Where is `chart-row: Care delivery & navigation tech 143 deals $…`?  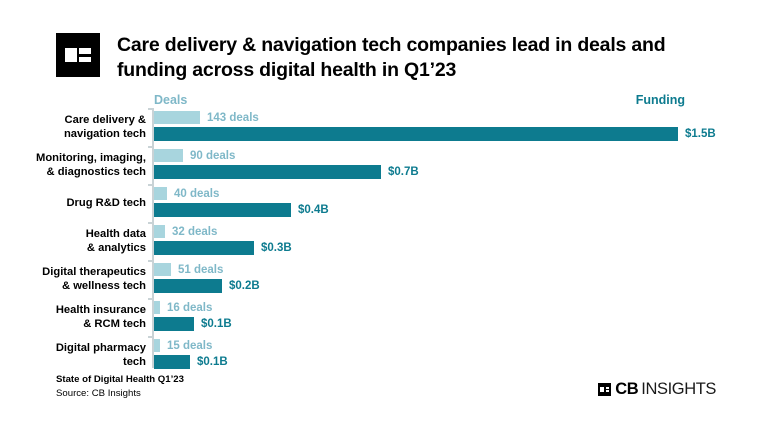
chart-row: Care delivery & navigation tech 143 deals $… is located at coordinates (385, 127).